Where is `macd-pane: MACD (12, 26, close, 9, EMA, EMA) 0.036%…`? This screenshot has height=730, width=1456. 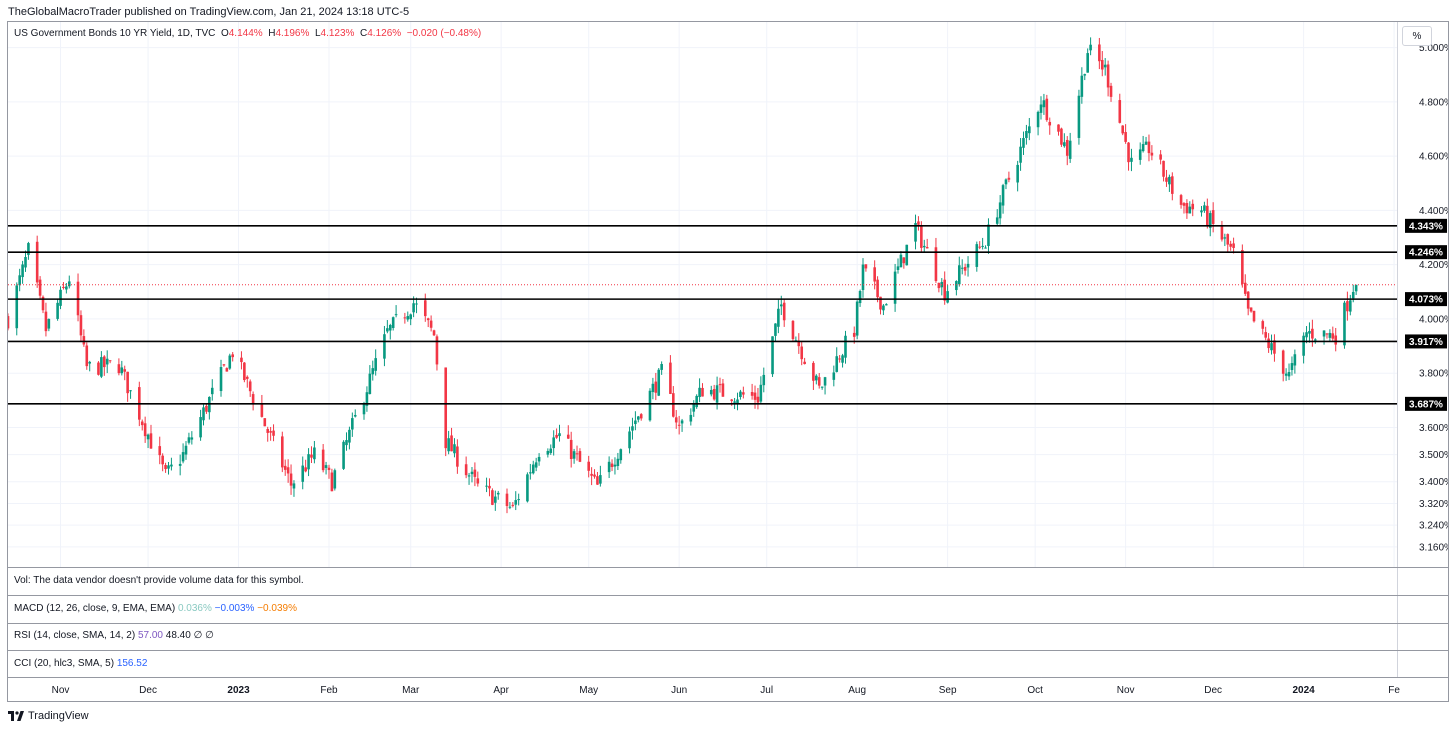 macd-pane: MACD (12, 26, close, 9, EMA, EMA) 0.036%… is located at coordinates (155, 608).